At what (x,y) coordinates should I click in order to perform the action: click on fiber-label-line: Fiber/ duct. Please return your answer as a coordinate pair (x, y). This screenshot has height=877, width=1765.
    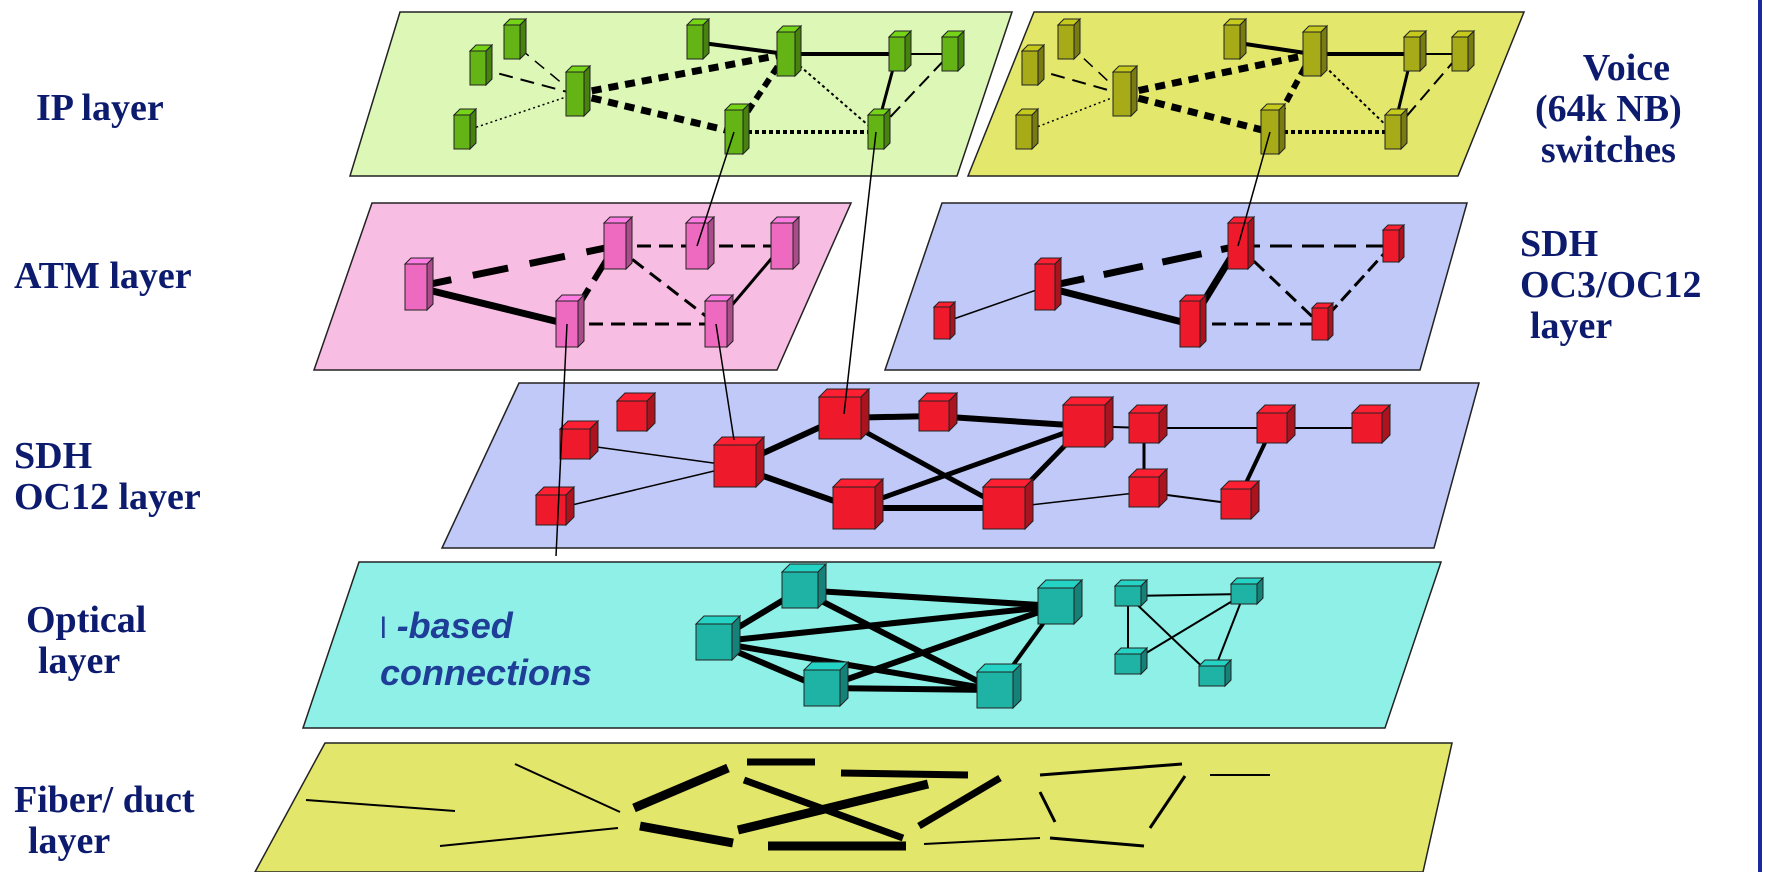
    Looking at the image, I should click on (104, 800).